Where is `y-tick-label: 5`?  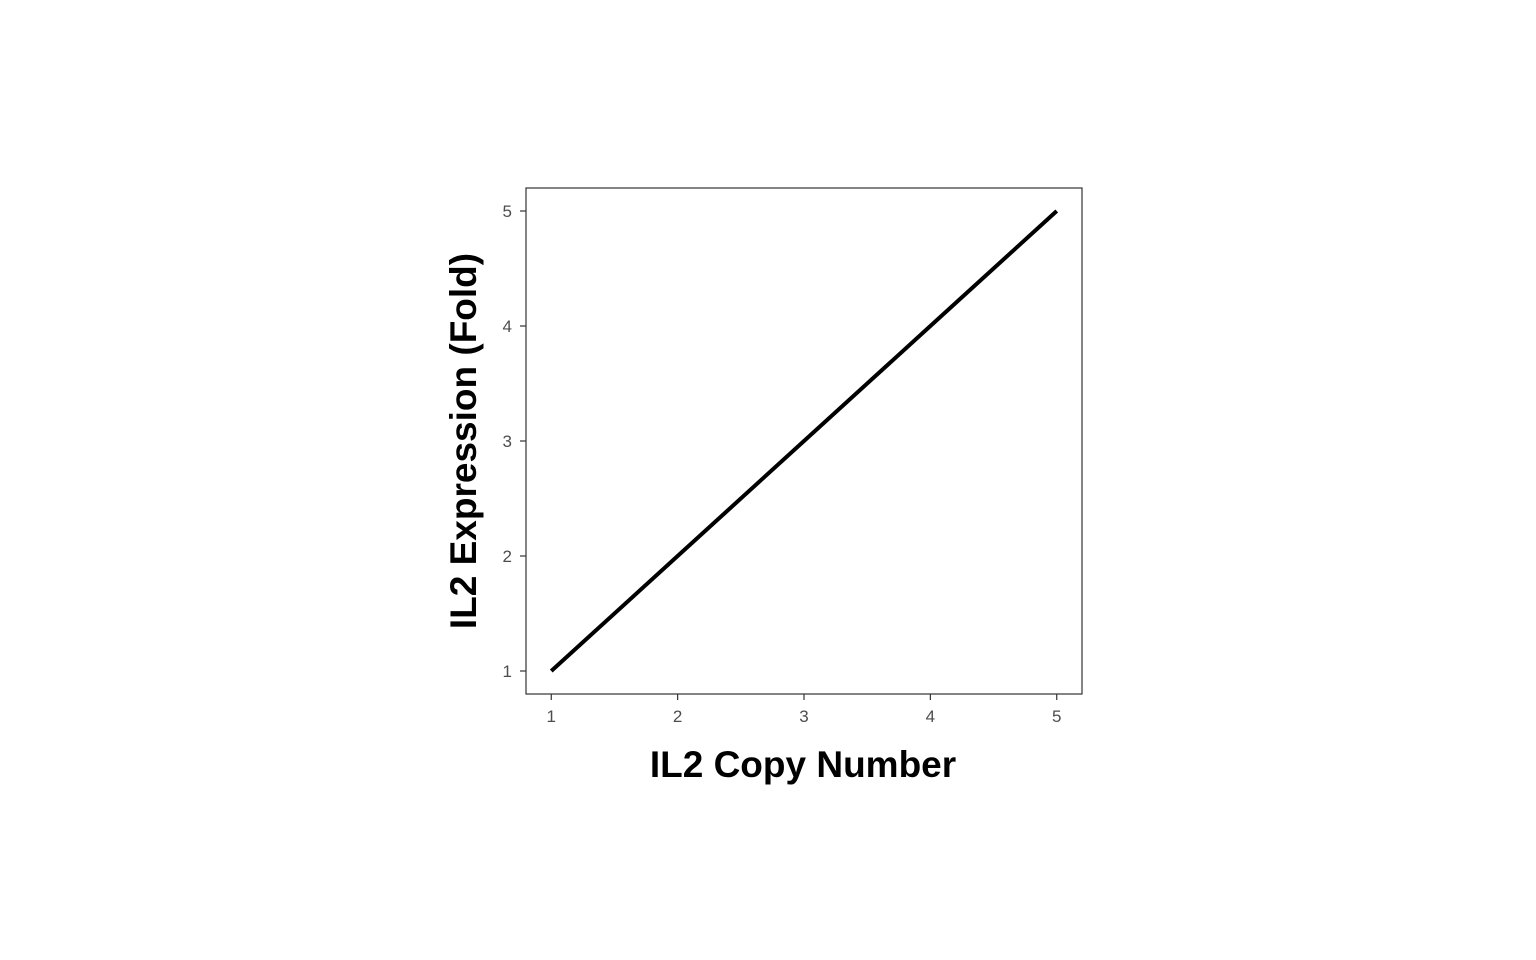
y-tick-label: 5 is located at coordinates (507, 211).